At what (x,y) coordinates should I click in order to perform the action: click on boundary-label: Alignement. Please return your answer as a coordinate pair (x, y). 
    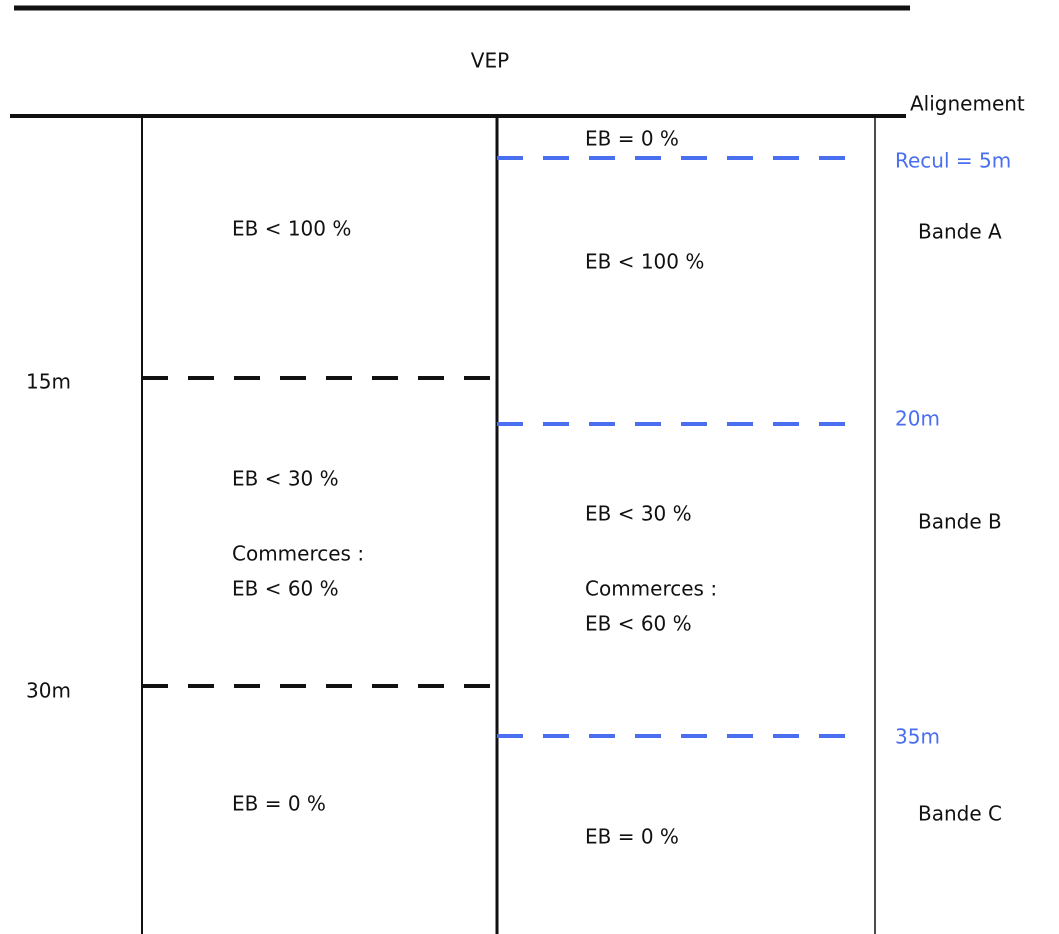
    Looking at the image, I should click on (967, 104).